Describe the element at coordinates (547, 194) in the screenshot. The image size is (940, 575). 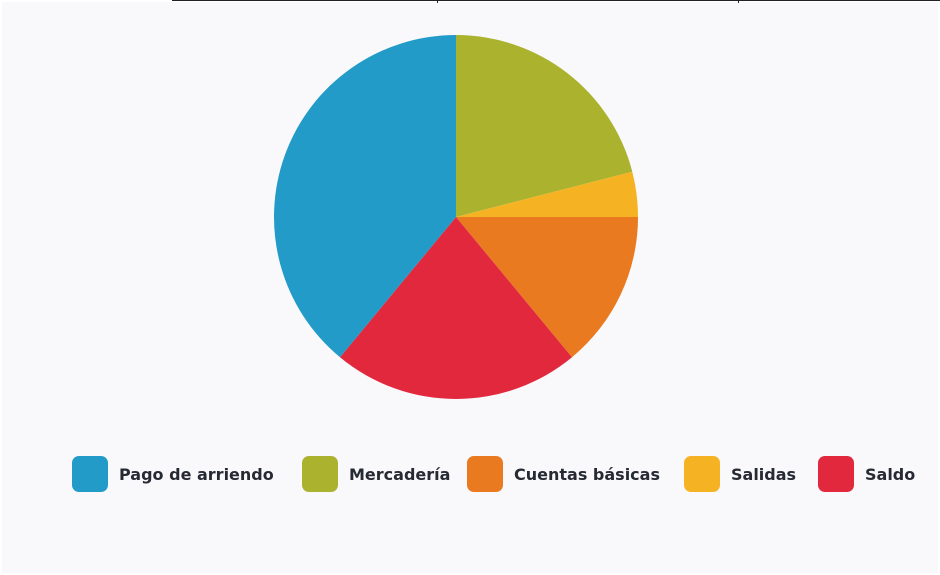
I see `pie-slice-salidas` at that location.